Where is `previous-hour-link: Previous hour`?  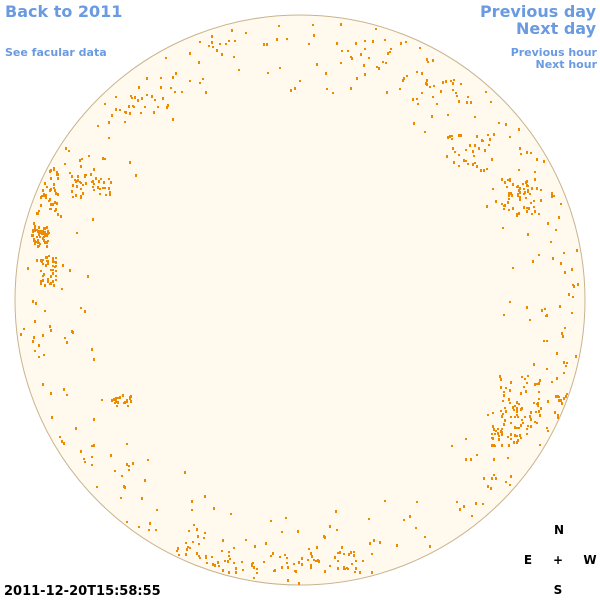
previous-hour-link: Previous hour is located at coordinates (554, 52).